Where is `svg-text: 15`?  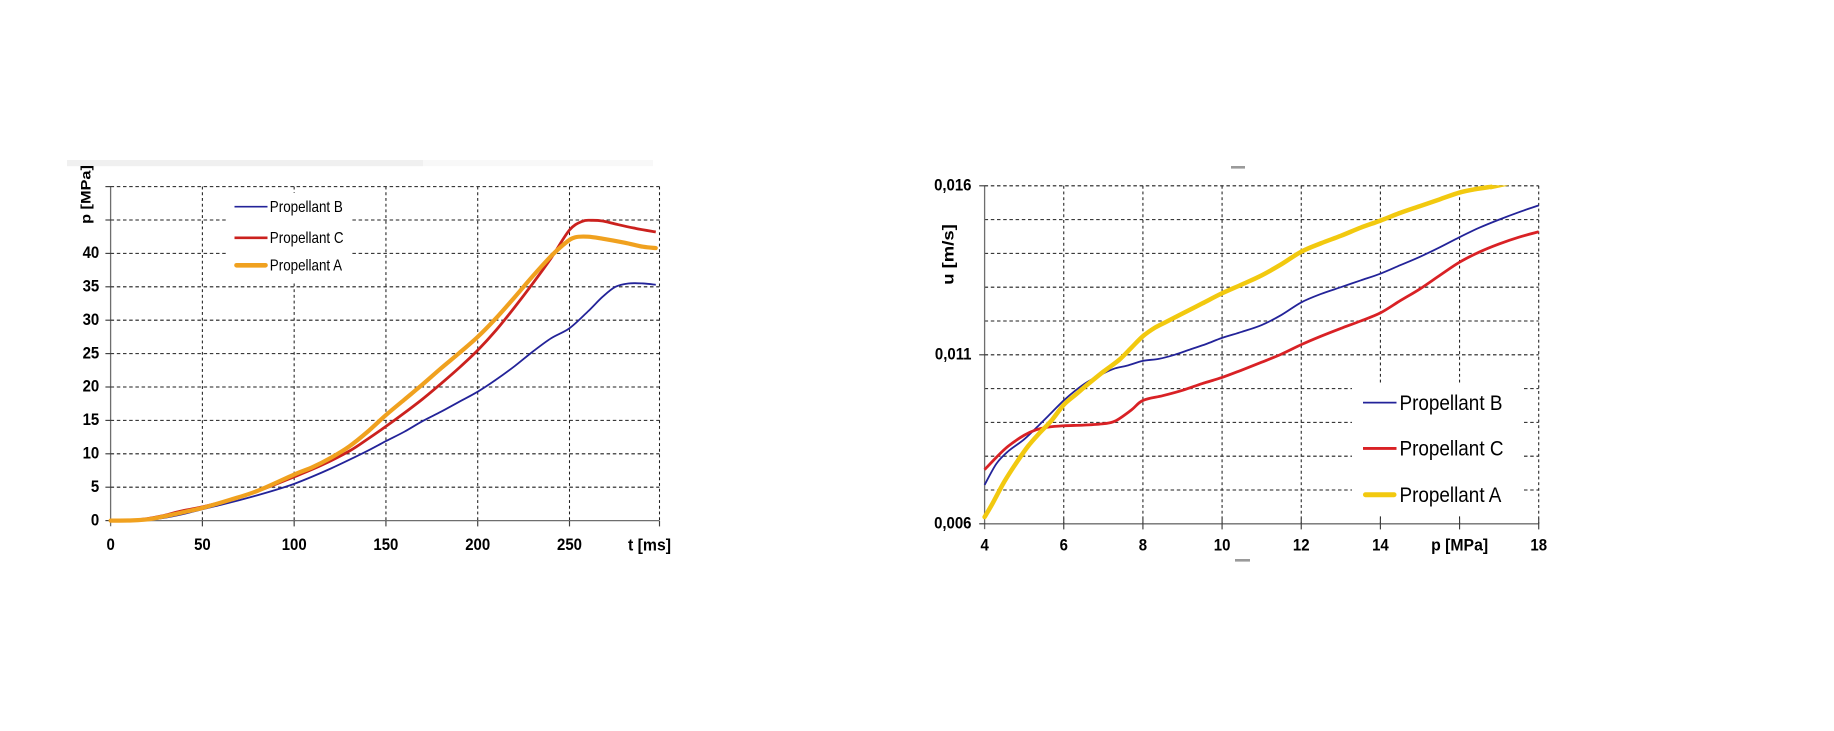 svg-text: 15 is located at coordinates (91, 420).